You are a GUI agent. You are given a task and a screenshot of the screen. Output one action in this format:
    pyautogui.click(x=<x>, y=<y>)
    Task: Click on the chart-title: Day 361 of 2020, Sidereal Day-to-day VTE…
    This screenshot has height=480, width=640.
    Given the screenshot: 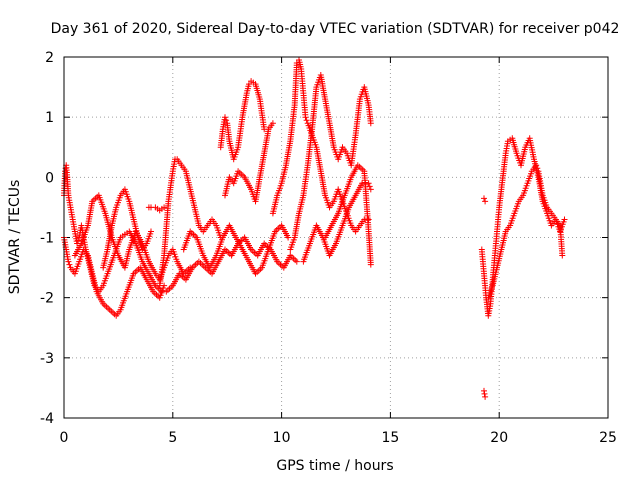 What is the action you would take?
    pyautogui.click(x=335, y=29)
    